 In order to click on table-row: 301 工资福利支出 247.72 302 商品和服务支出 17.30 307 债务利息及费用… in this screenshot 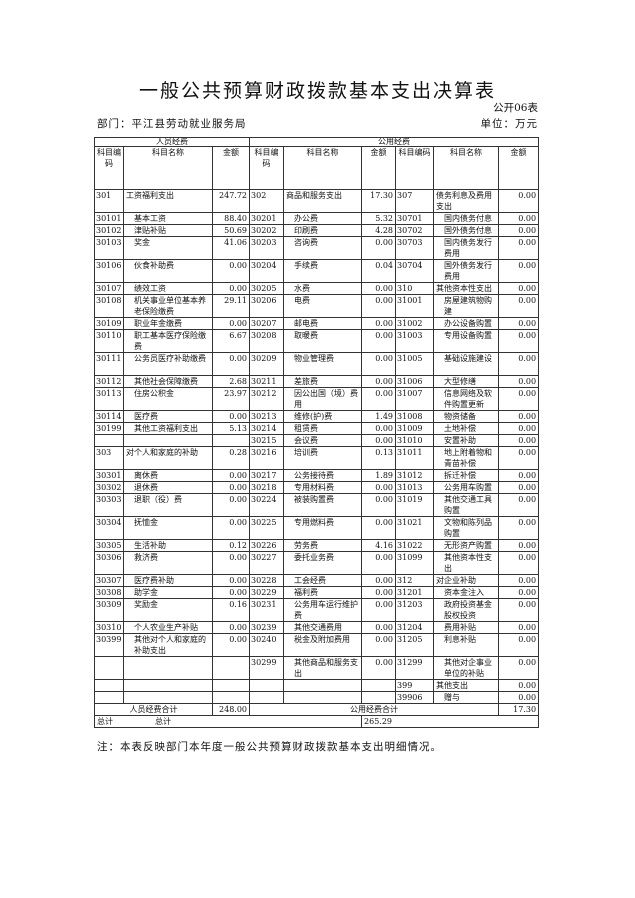, I will do `click(317, 201)`.